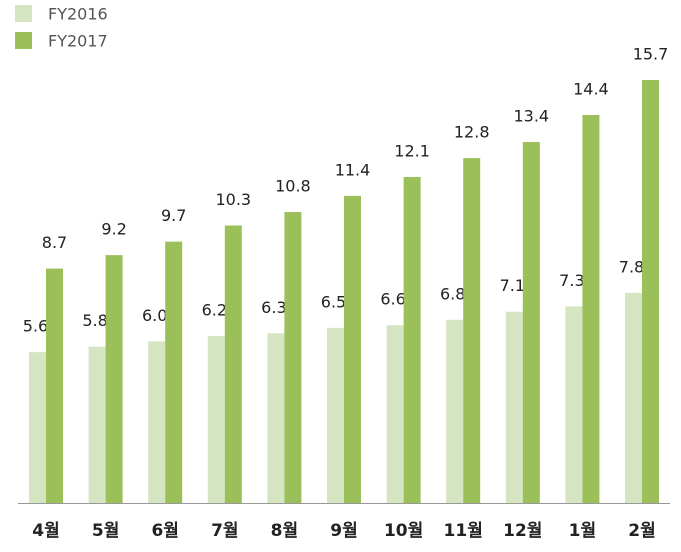 This screenshot has height=552, width=681. Describe the element at coordinates (333, 301) in the screenshot. I see `value-label: 6.5` at that location.